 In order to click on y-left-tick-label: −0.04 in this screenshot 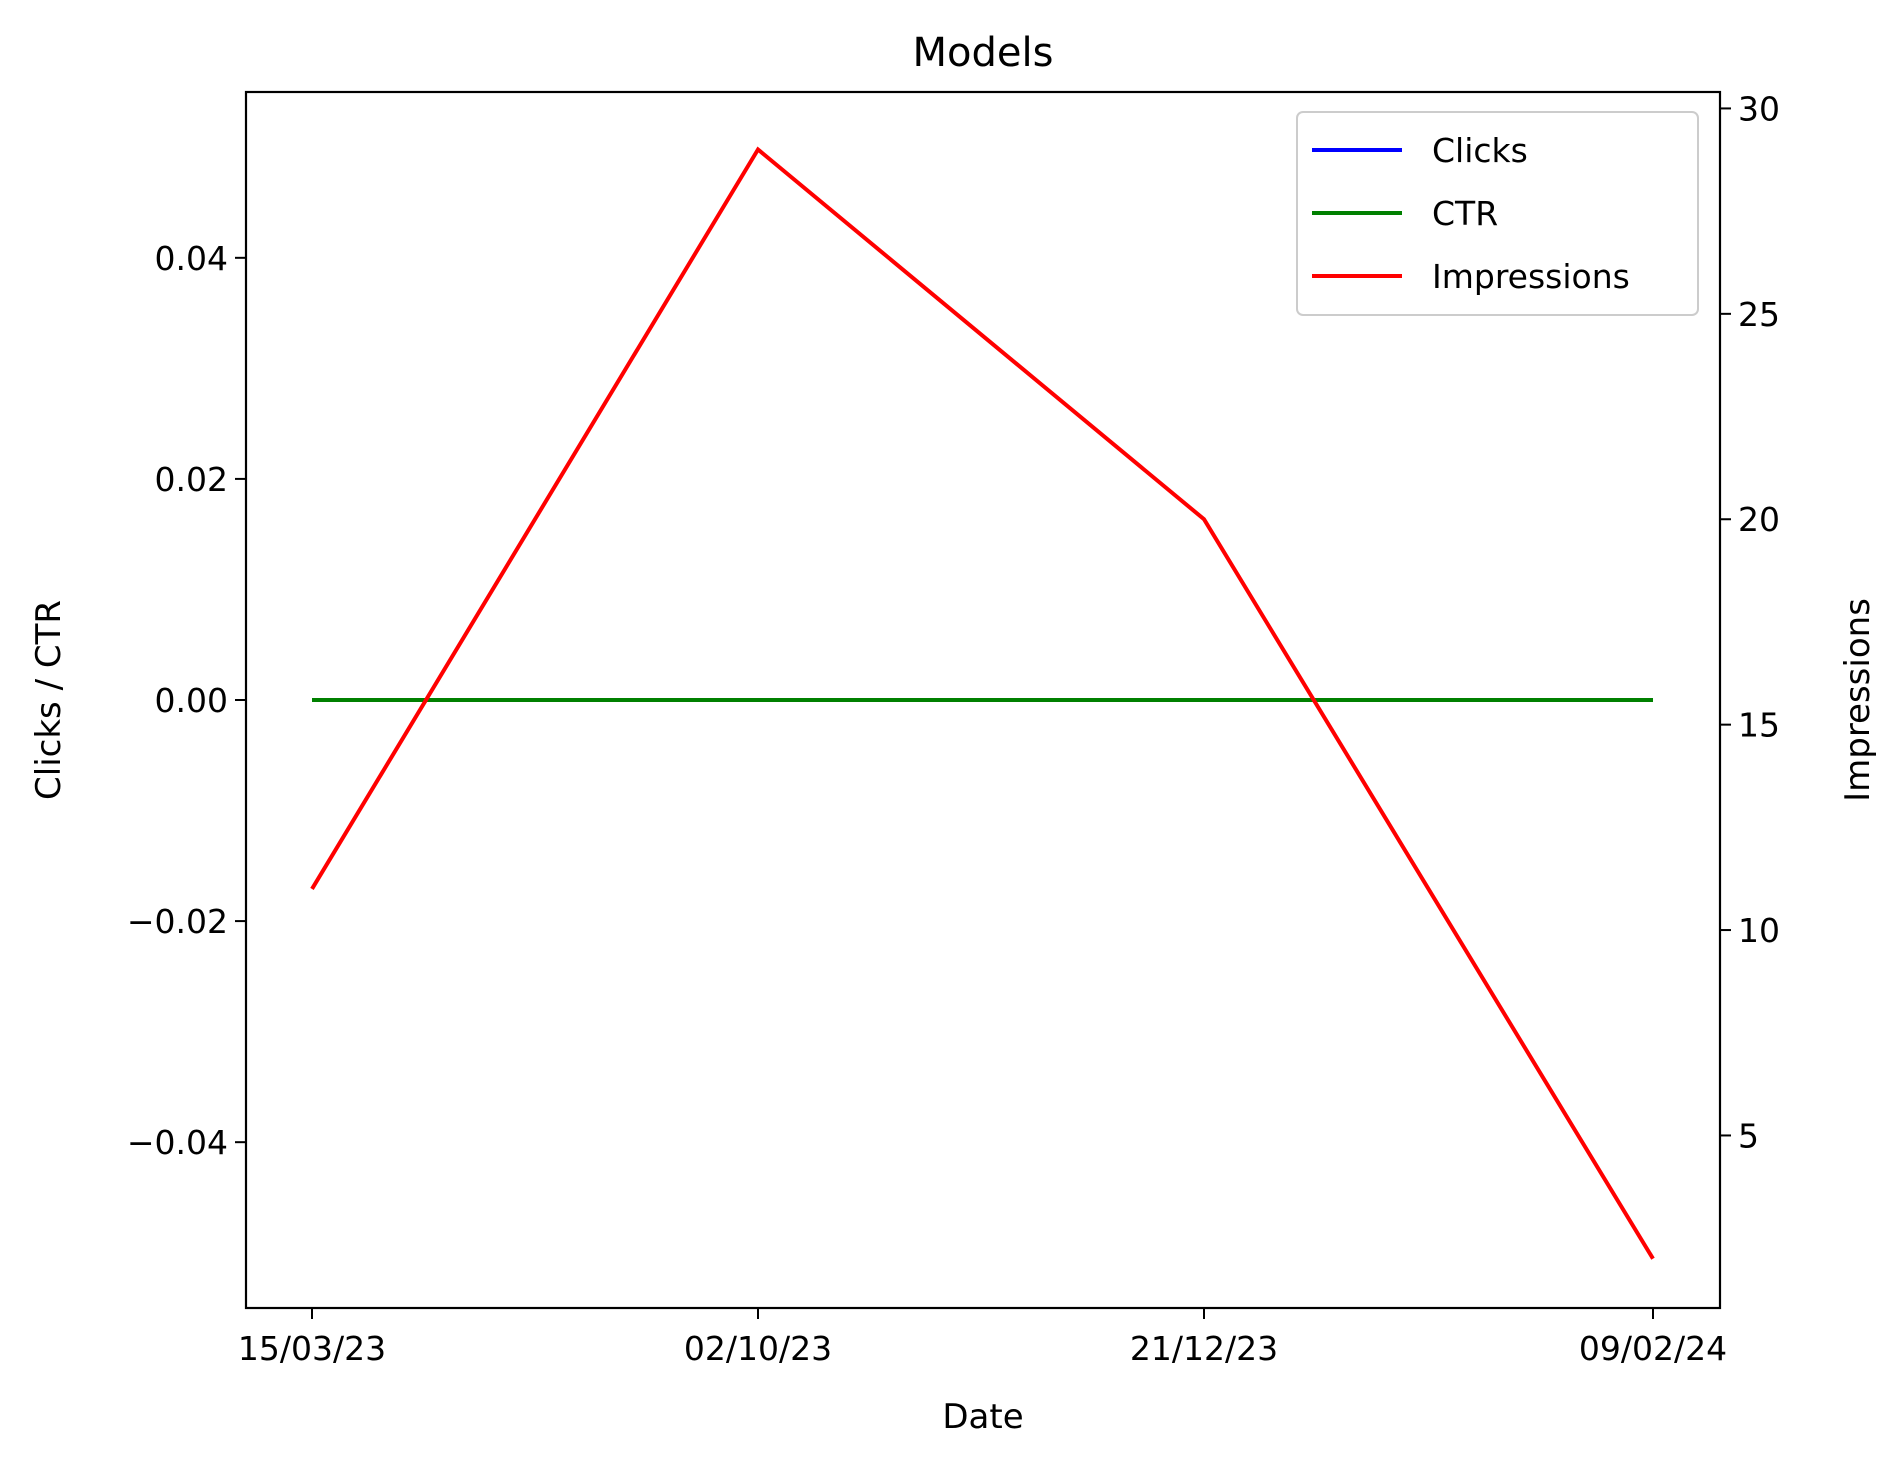, I will do `click(177, 1142)`.